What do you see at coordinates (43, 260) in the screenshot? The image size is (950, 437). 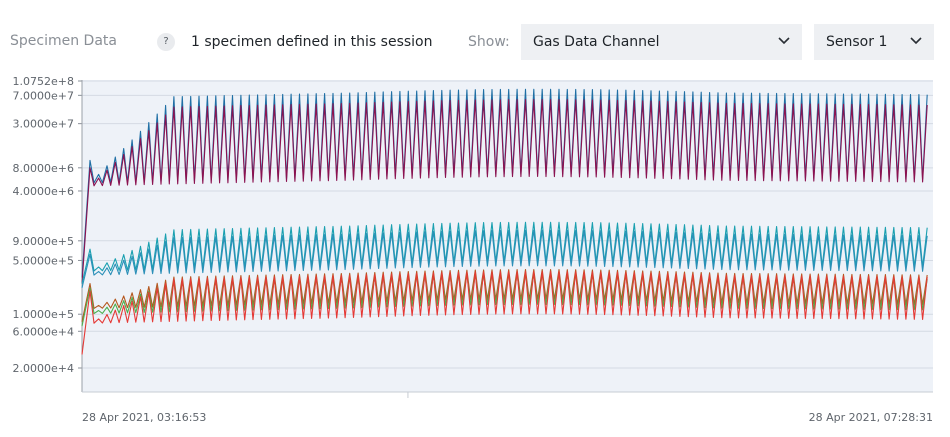 I see `y-tick-label: 5.0000e+5` at bounding box center [43, 260].